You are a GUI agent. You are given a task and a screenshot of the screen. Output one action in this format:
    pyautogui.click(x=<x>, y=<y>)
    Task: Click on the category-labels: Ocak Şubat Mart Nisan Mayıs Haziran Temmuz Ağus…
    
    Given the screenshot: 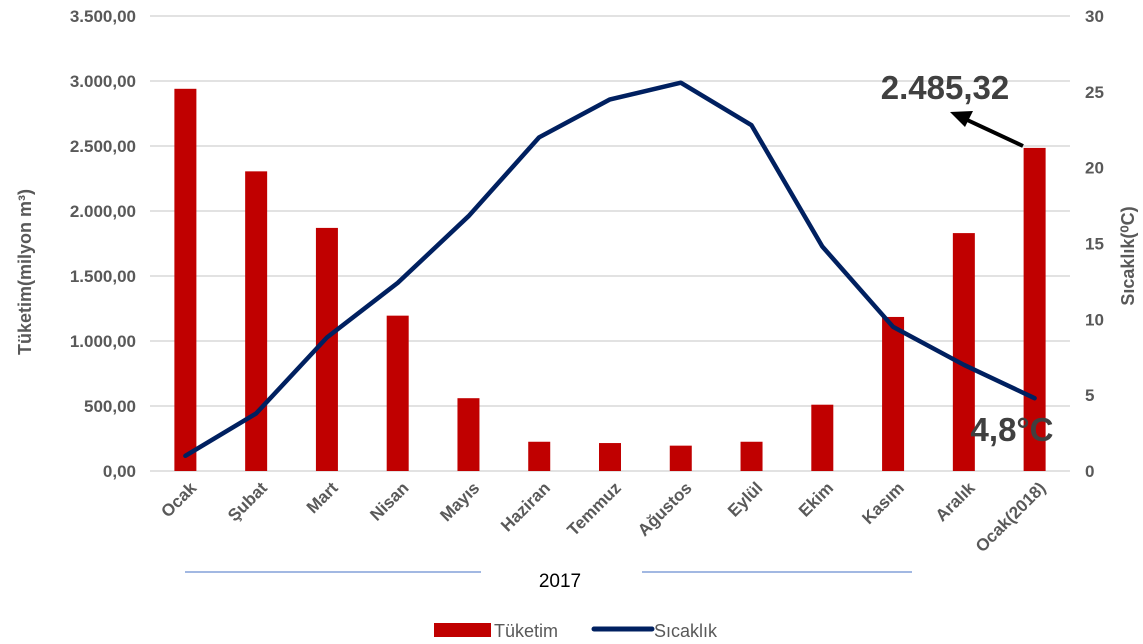 What is the action you would take?
    pyautogui.click(x=603, y=517)
    